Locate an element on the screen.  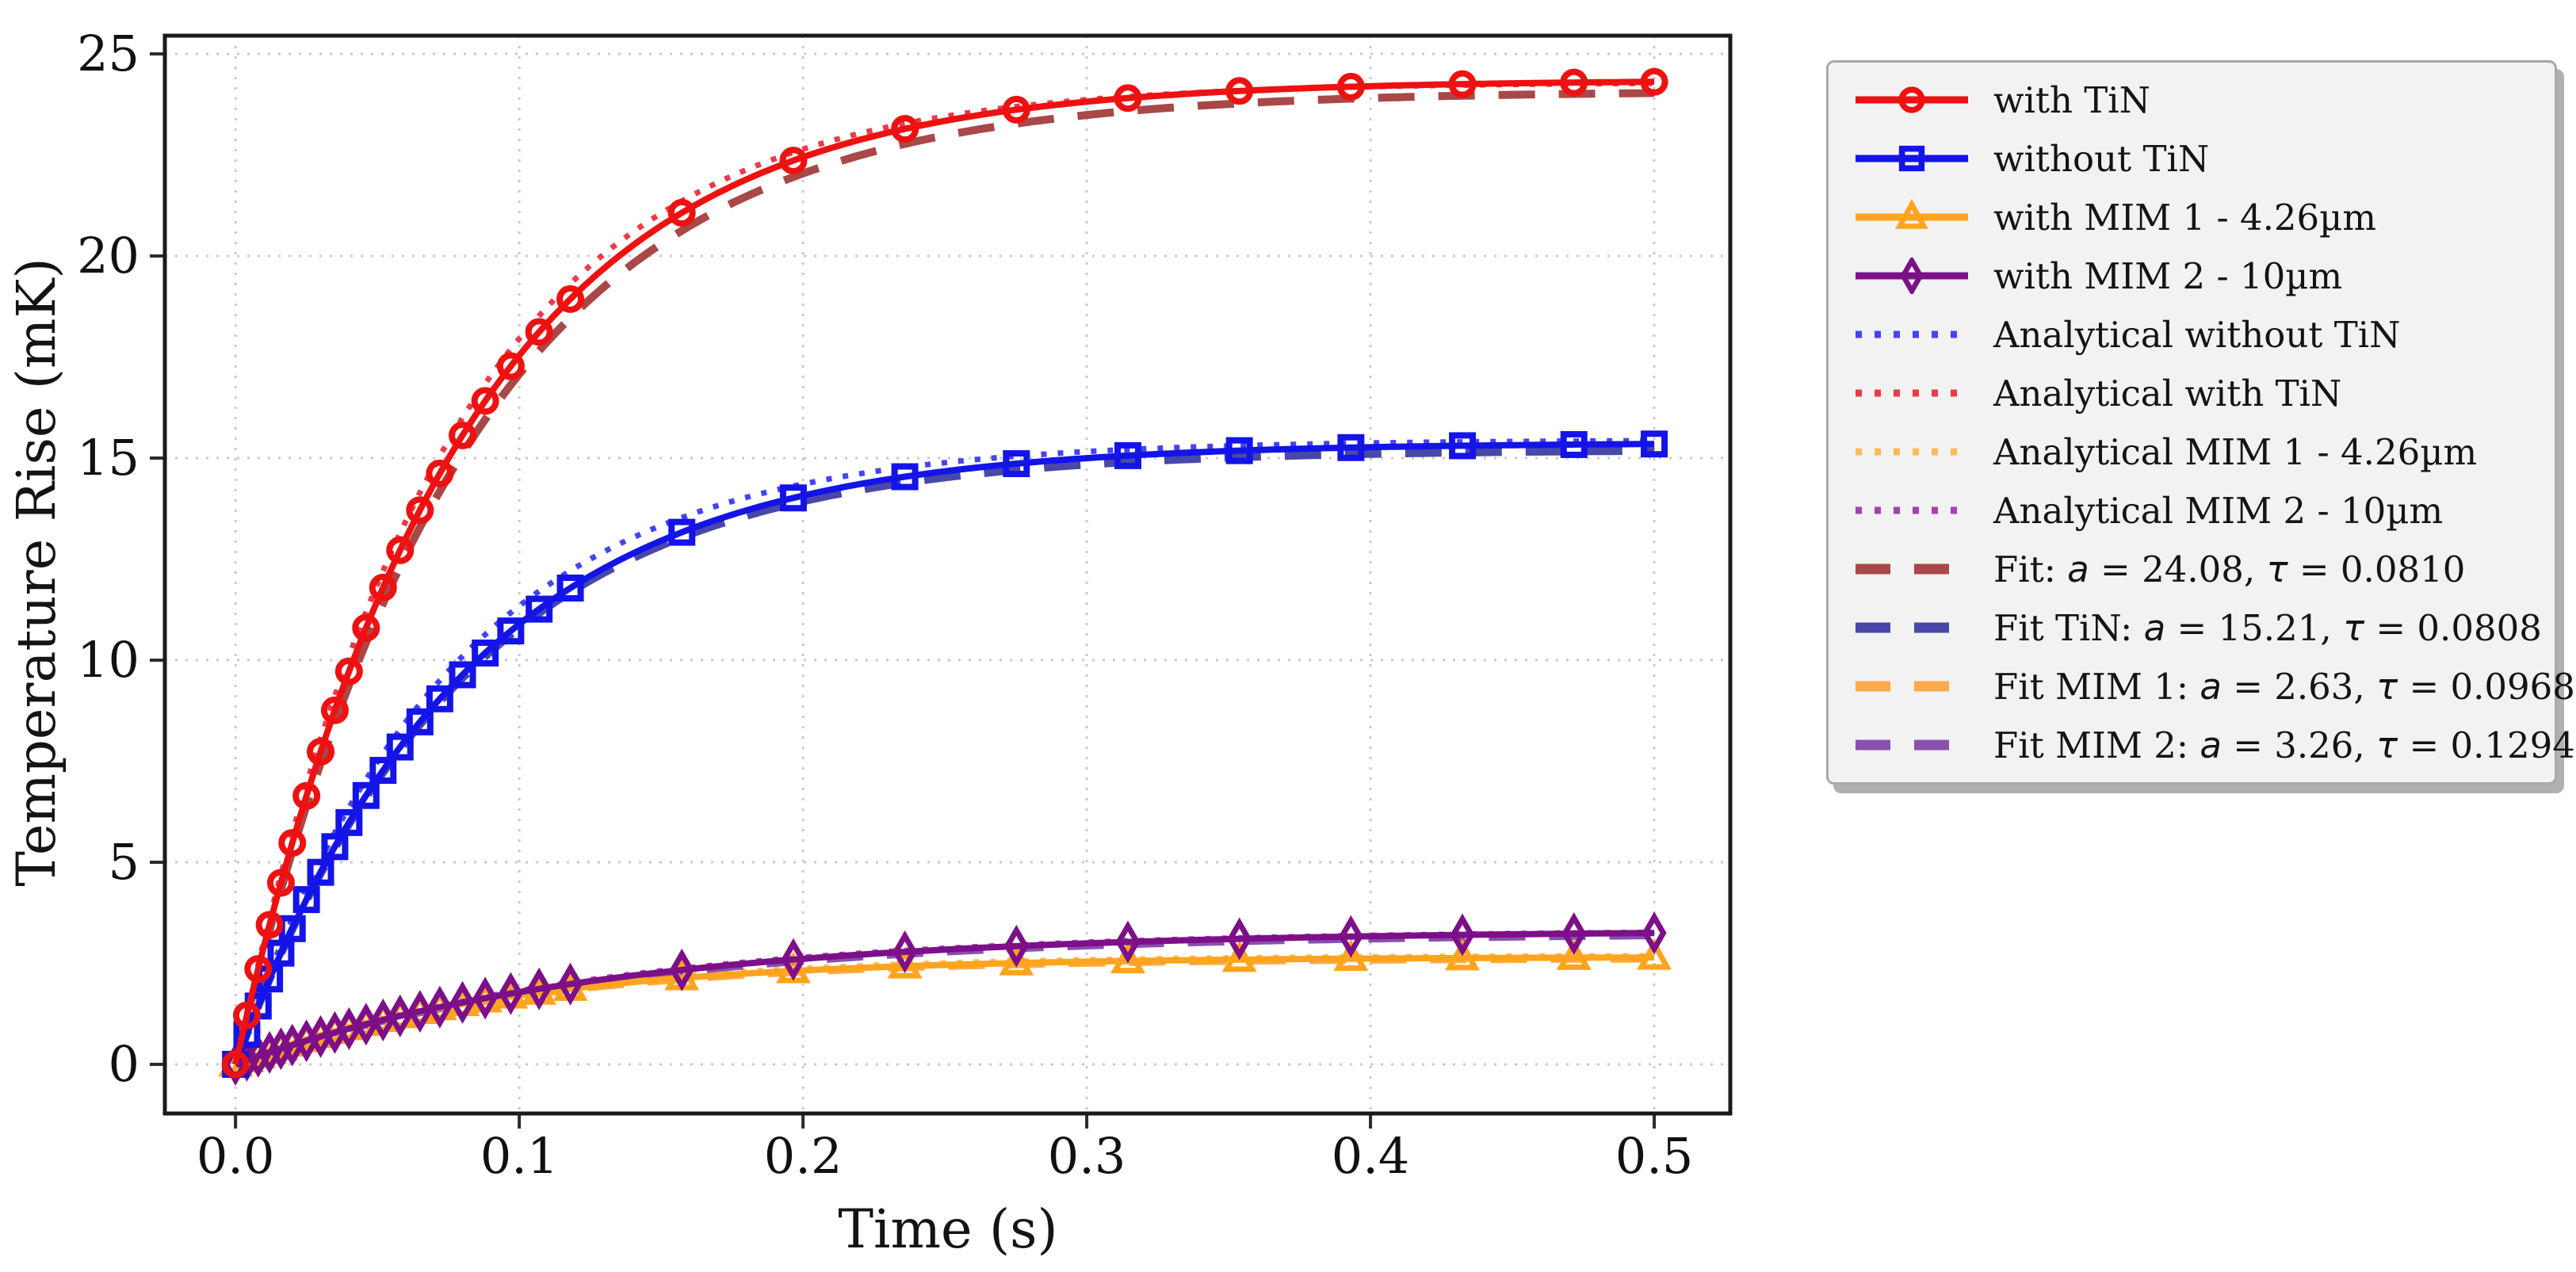
legend-item-analytical-without-tin: Analytical without TiN is located at coordinates (2199, 334).